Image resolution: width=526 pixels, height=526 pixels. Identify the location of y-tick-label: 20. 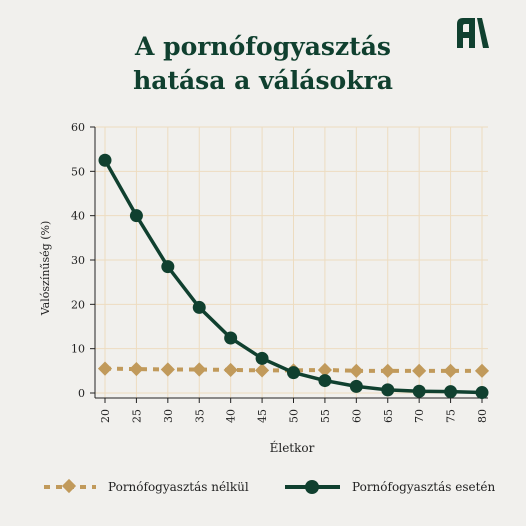
(78, 304).